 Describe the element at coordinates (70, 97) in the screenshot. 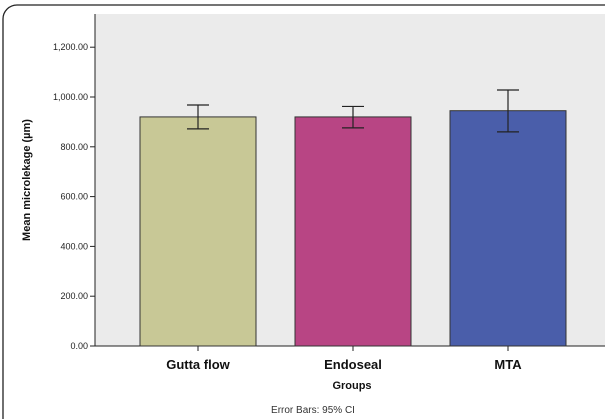

I see `y-tick-label: 1,000.00` at that location.